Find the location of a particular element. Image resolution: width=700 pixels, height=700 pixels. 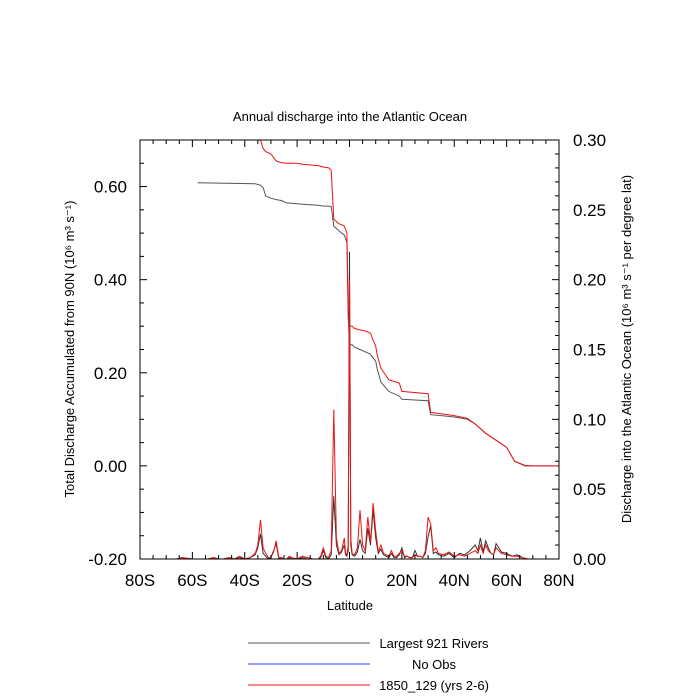

legend-label: 1850_129 (yrs 2-6) is located at coordinates (434, 685).